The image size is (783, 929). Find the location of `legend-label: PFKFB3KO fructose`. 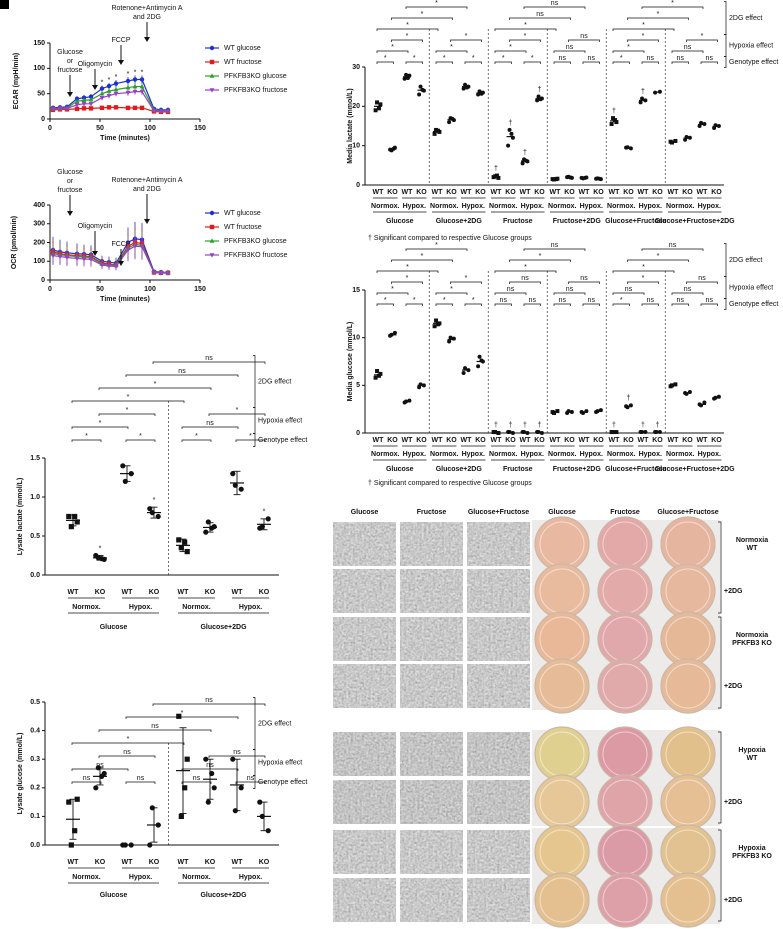

legend-label: PFKFB3KO fructose is located at coordinates (256, 255).